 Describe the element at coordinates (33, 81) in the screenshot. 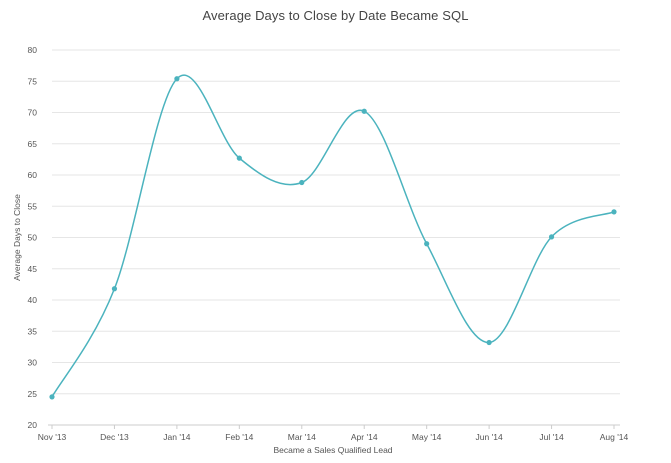

I see `y-tick-label: 75` at that location.